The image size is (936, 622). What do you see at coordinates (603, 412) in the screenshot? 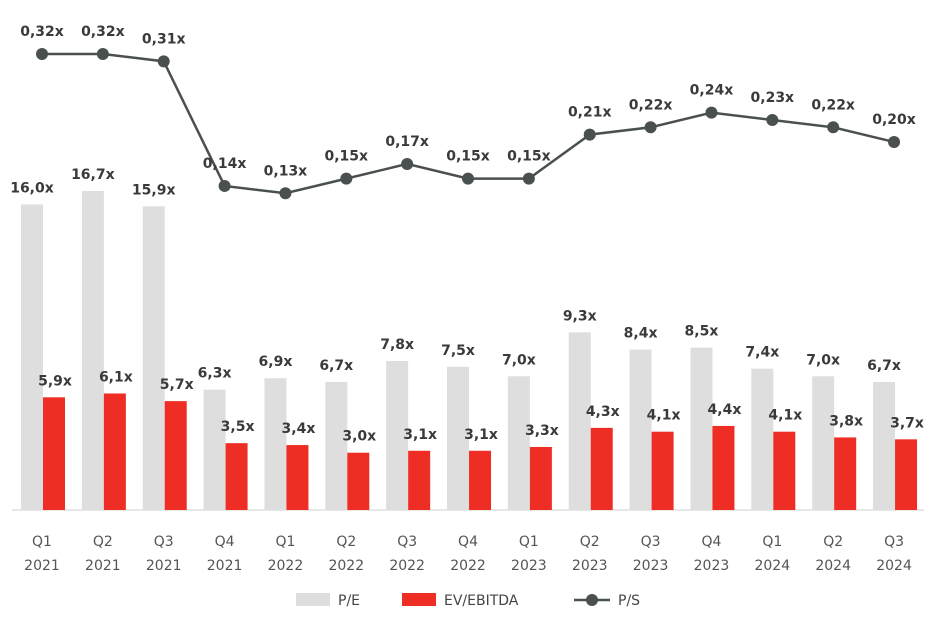
I see `ev-ebitda-data-label: 4,3x` at bounding box center [603, 412].